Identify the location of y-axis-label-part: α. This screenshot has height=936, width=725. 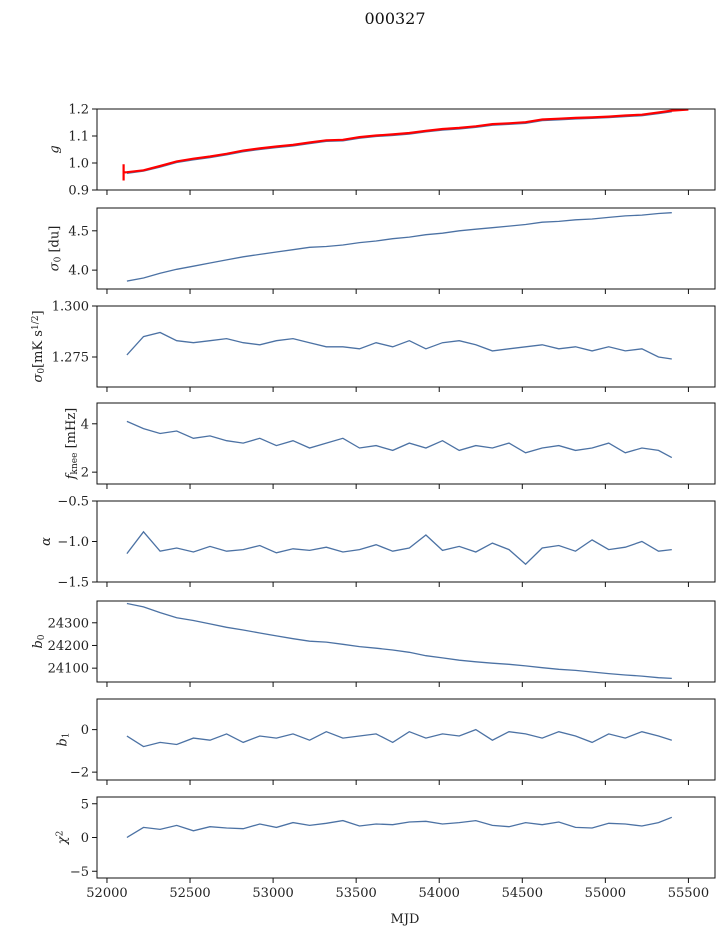
(46, 541).